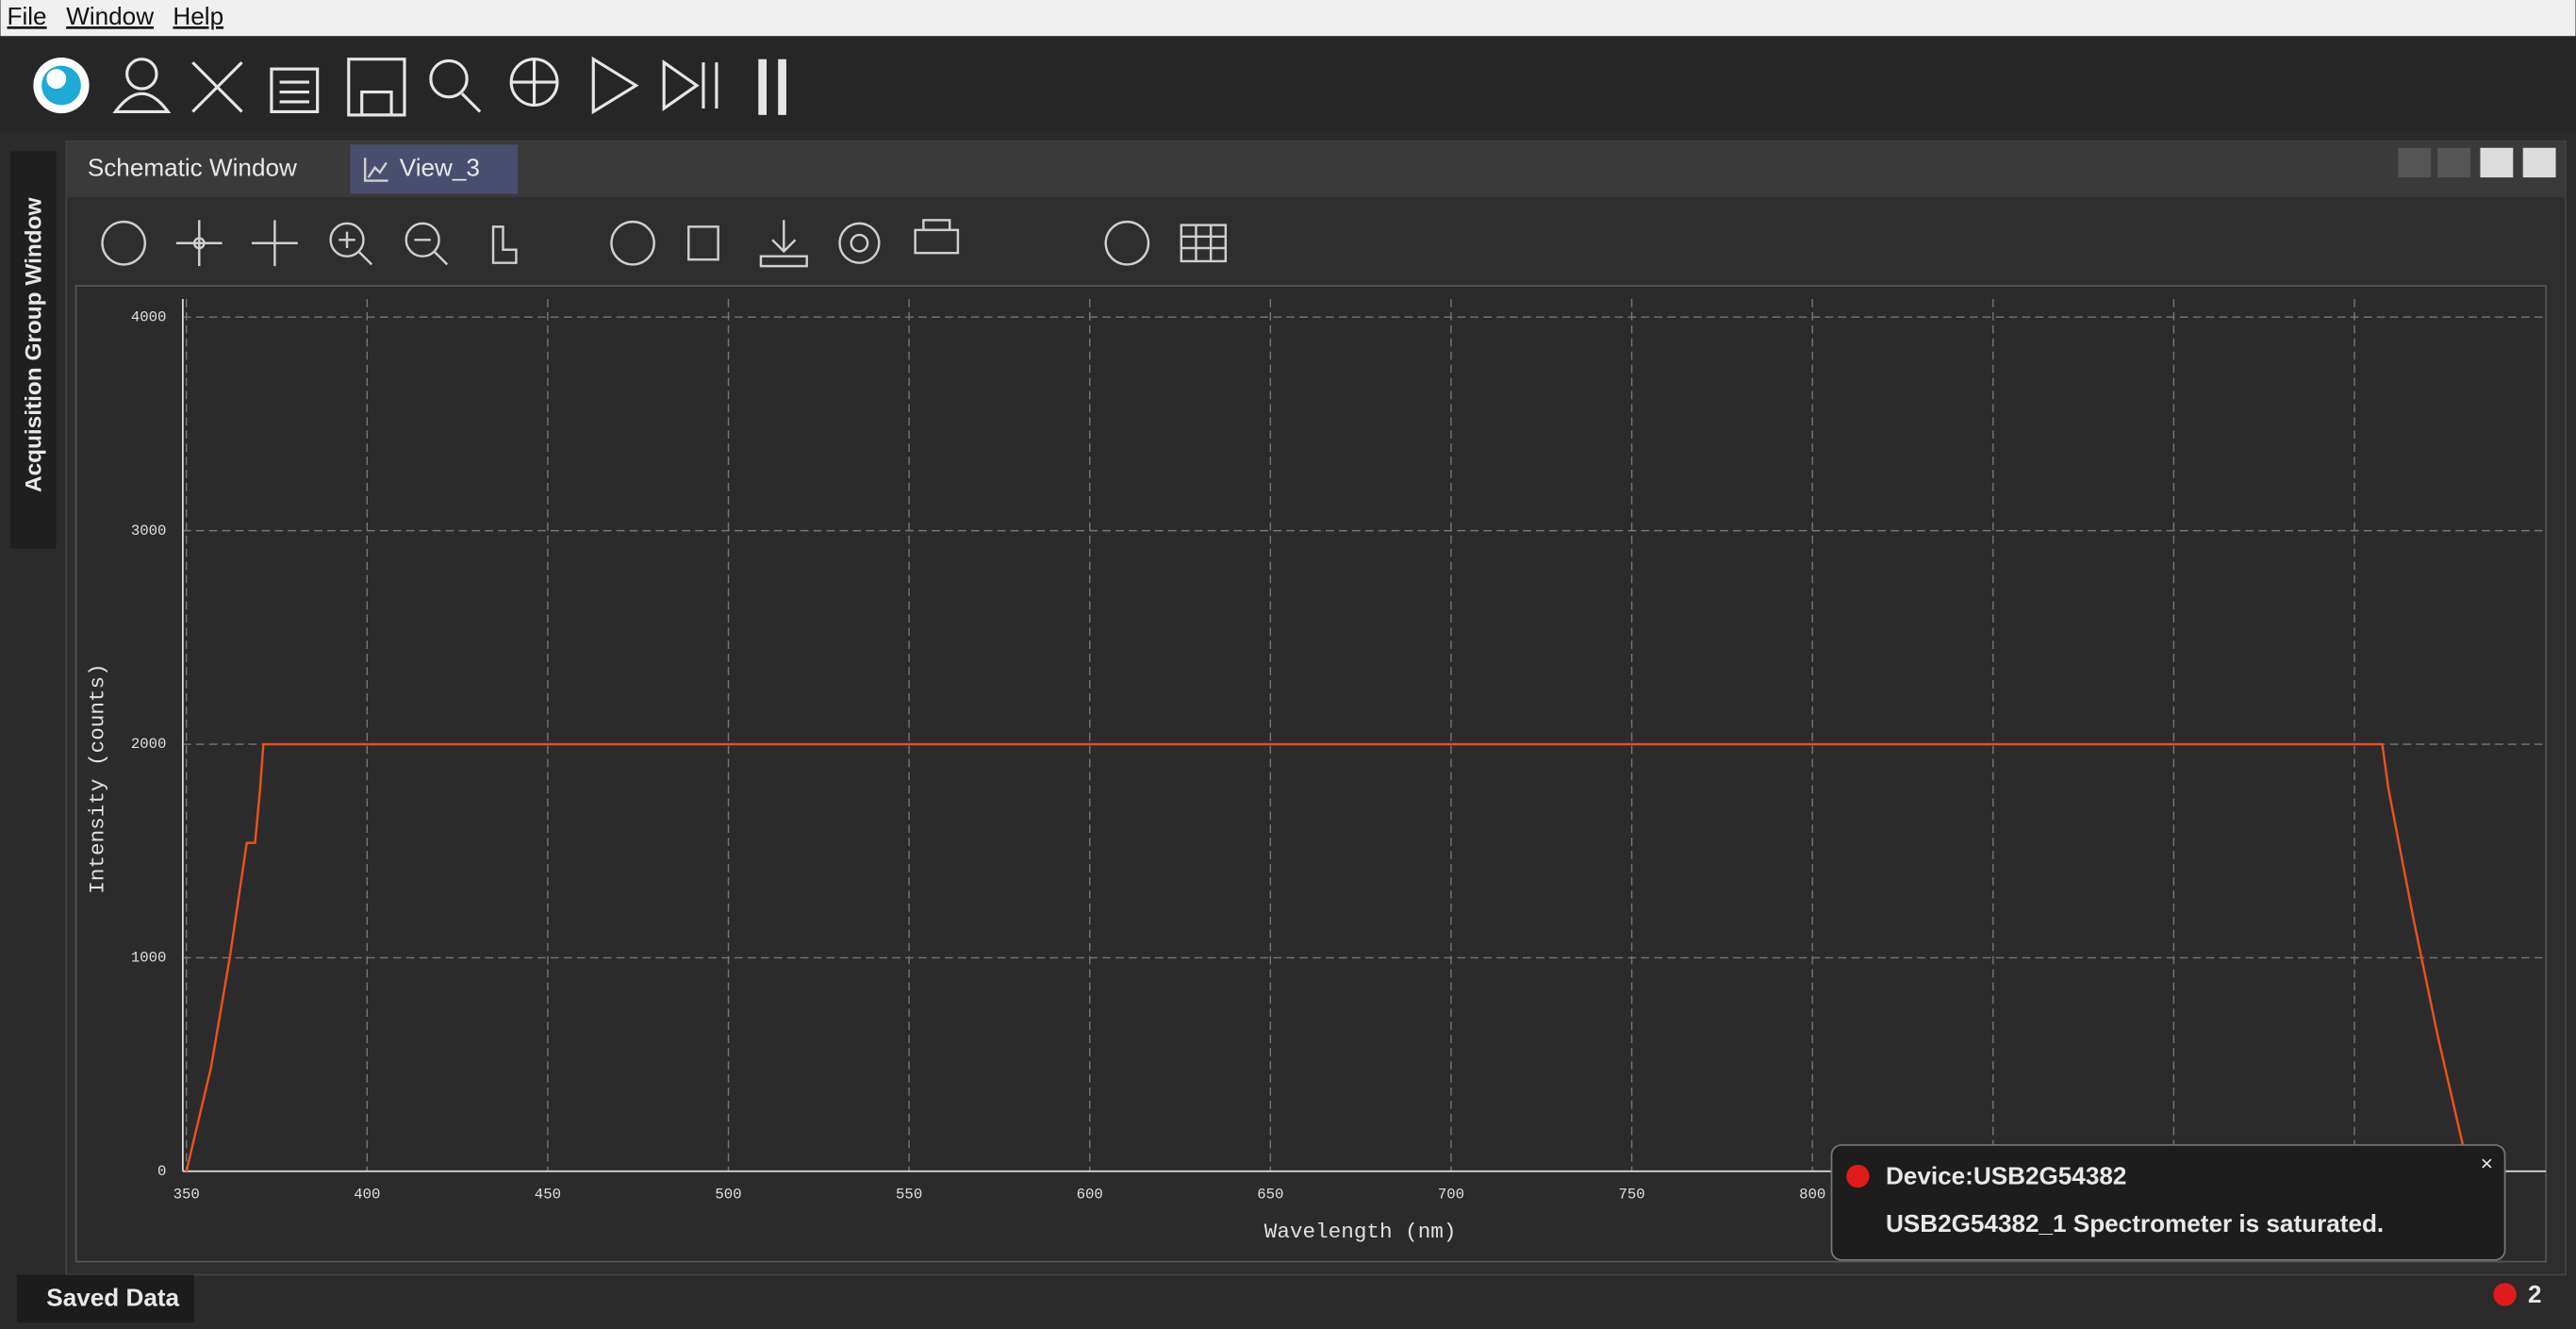 This screenshot has width=2576, height=1329. I want to click on menu-bar, so click(1288, 18).